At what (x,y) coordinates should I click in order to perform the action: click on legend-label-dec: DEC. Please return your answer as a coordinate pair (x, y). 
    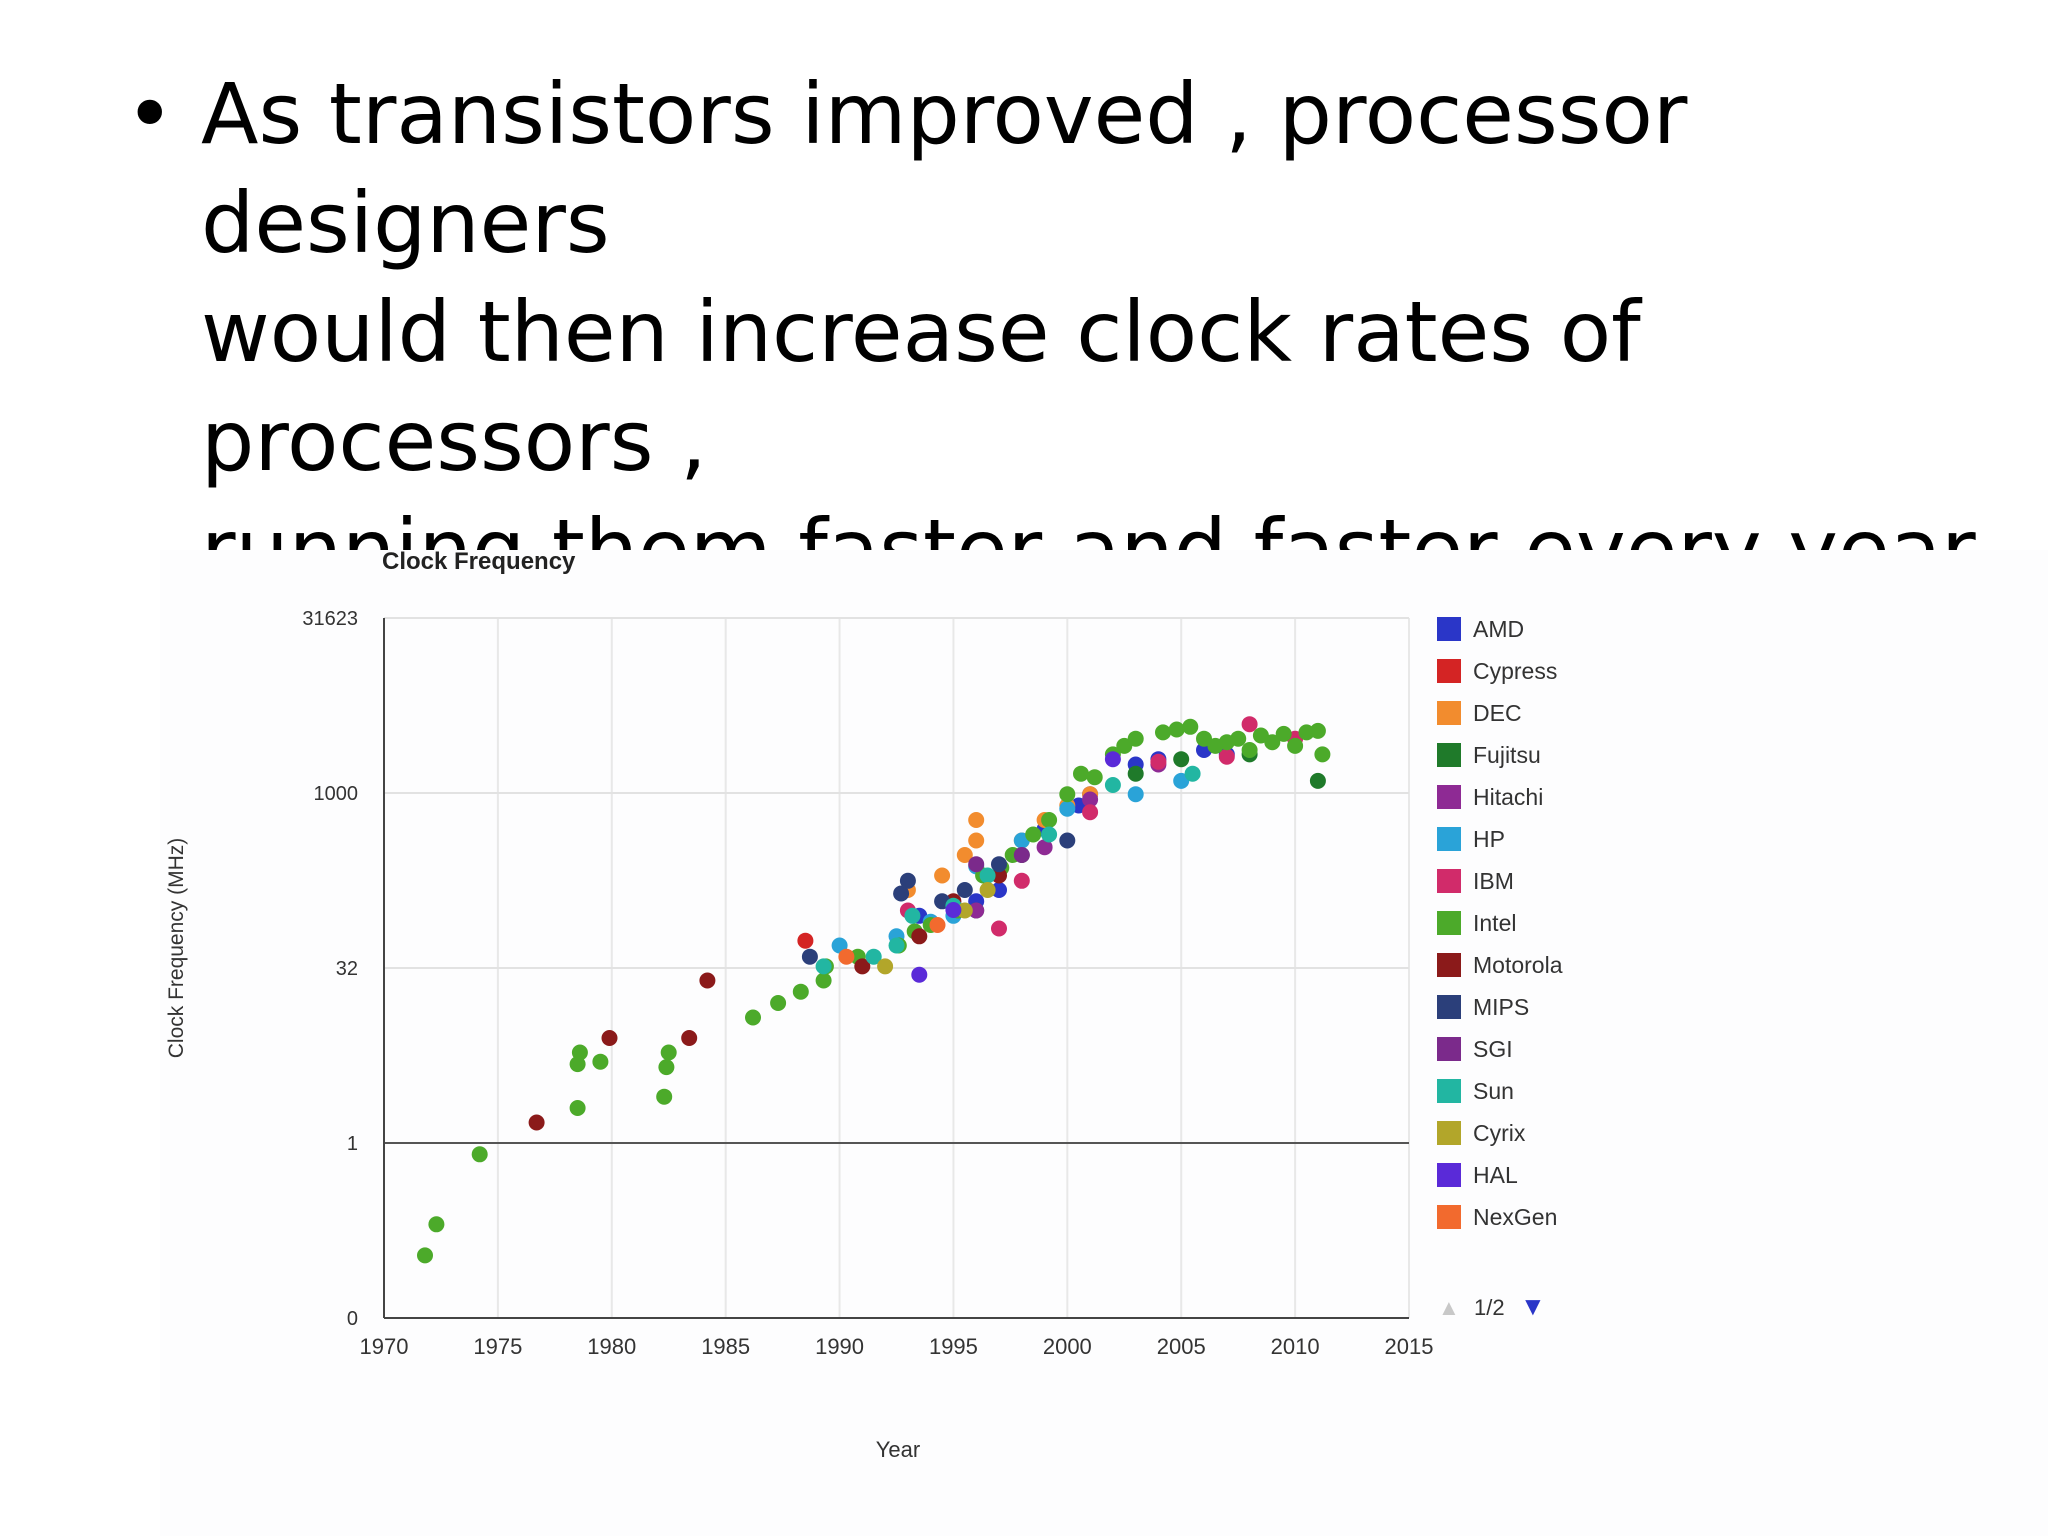
    Looking at the image, I should click on (1497, 713).